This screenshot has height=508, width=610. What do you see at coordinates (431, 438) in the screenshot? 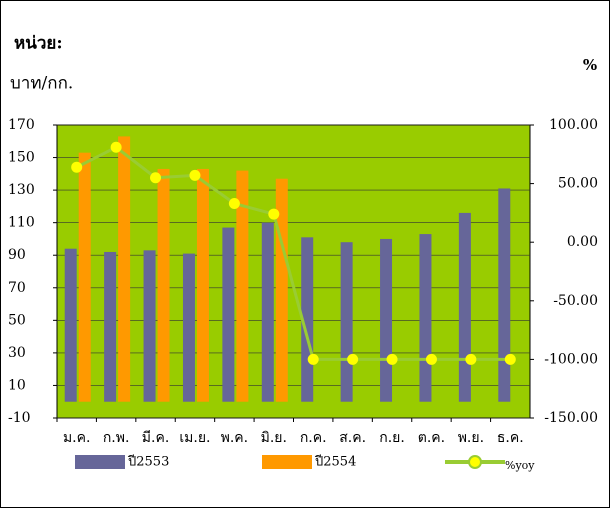
I see `x-tick-label: ต.ค.` at bounding box center [431, 438].